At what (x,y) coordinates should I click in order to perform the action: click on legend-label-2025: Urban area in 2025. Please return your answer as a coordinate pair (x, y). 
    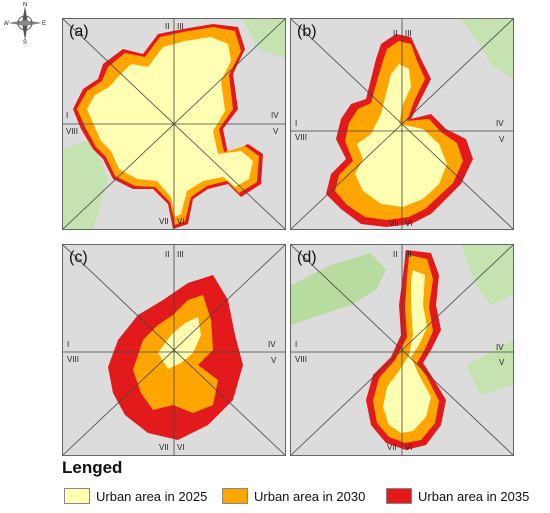
    Looking at the image, I should click on (152, 496).